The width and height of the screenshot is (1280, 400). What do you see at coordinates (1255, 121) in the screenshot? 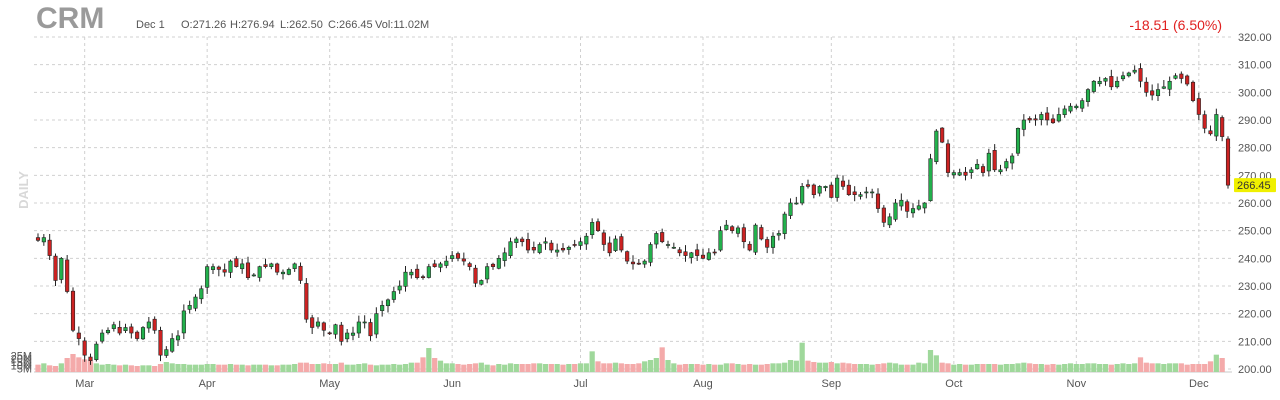
I see `price-tick-label: 290.00` at bounding box center [1255, 121].